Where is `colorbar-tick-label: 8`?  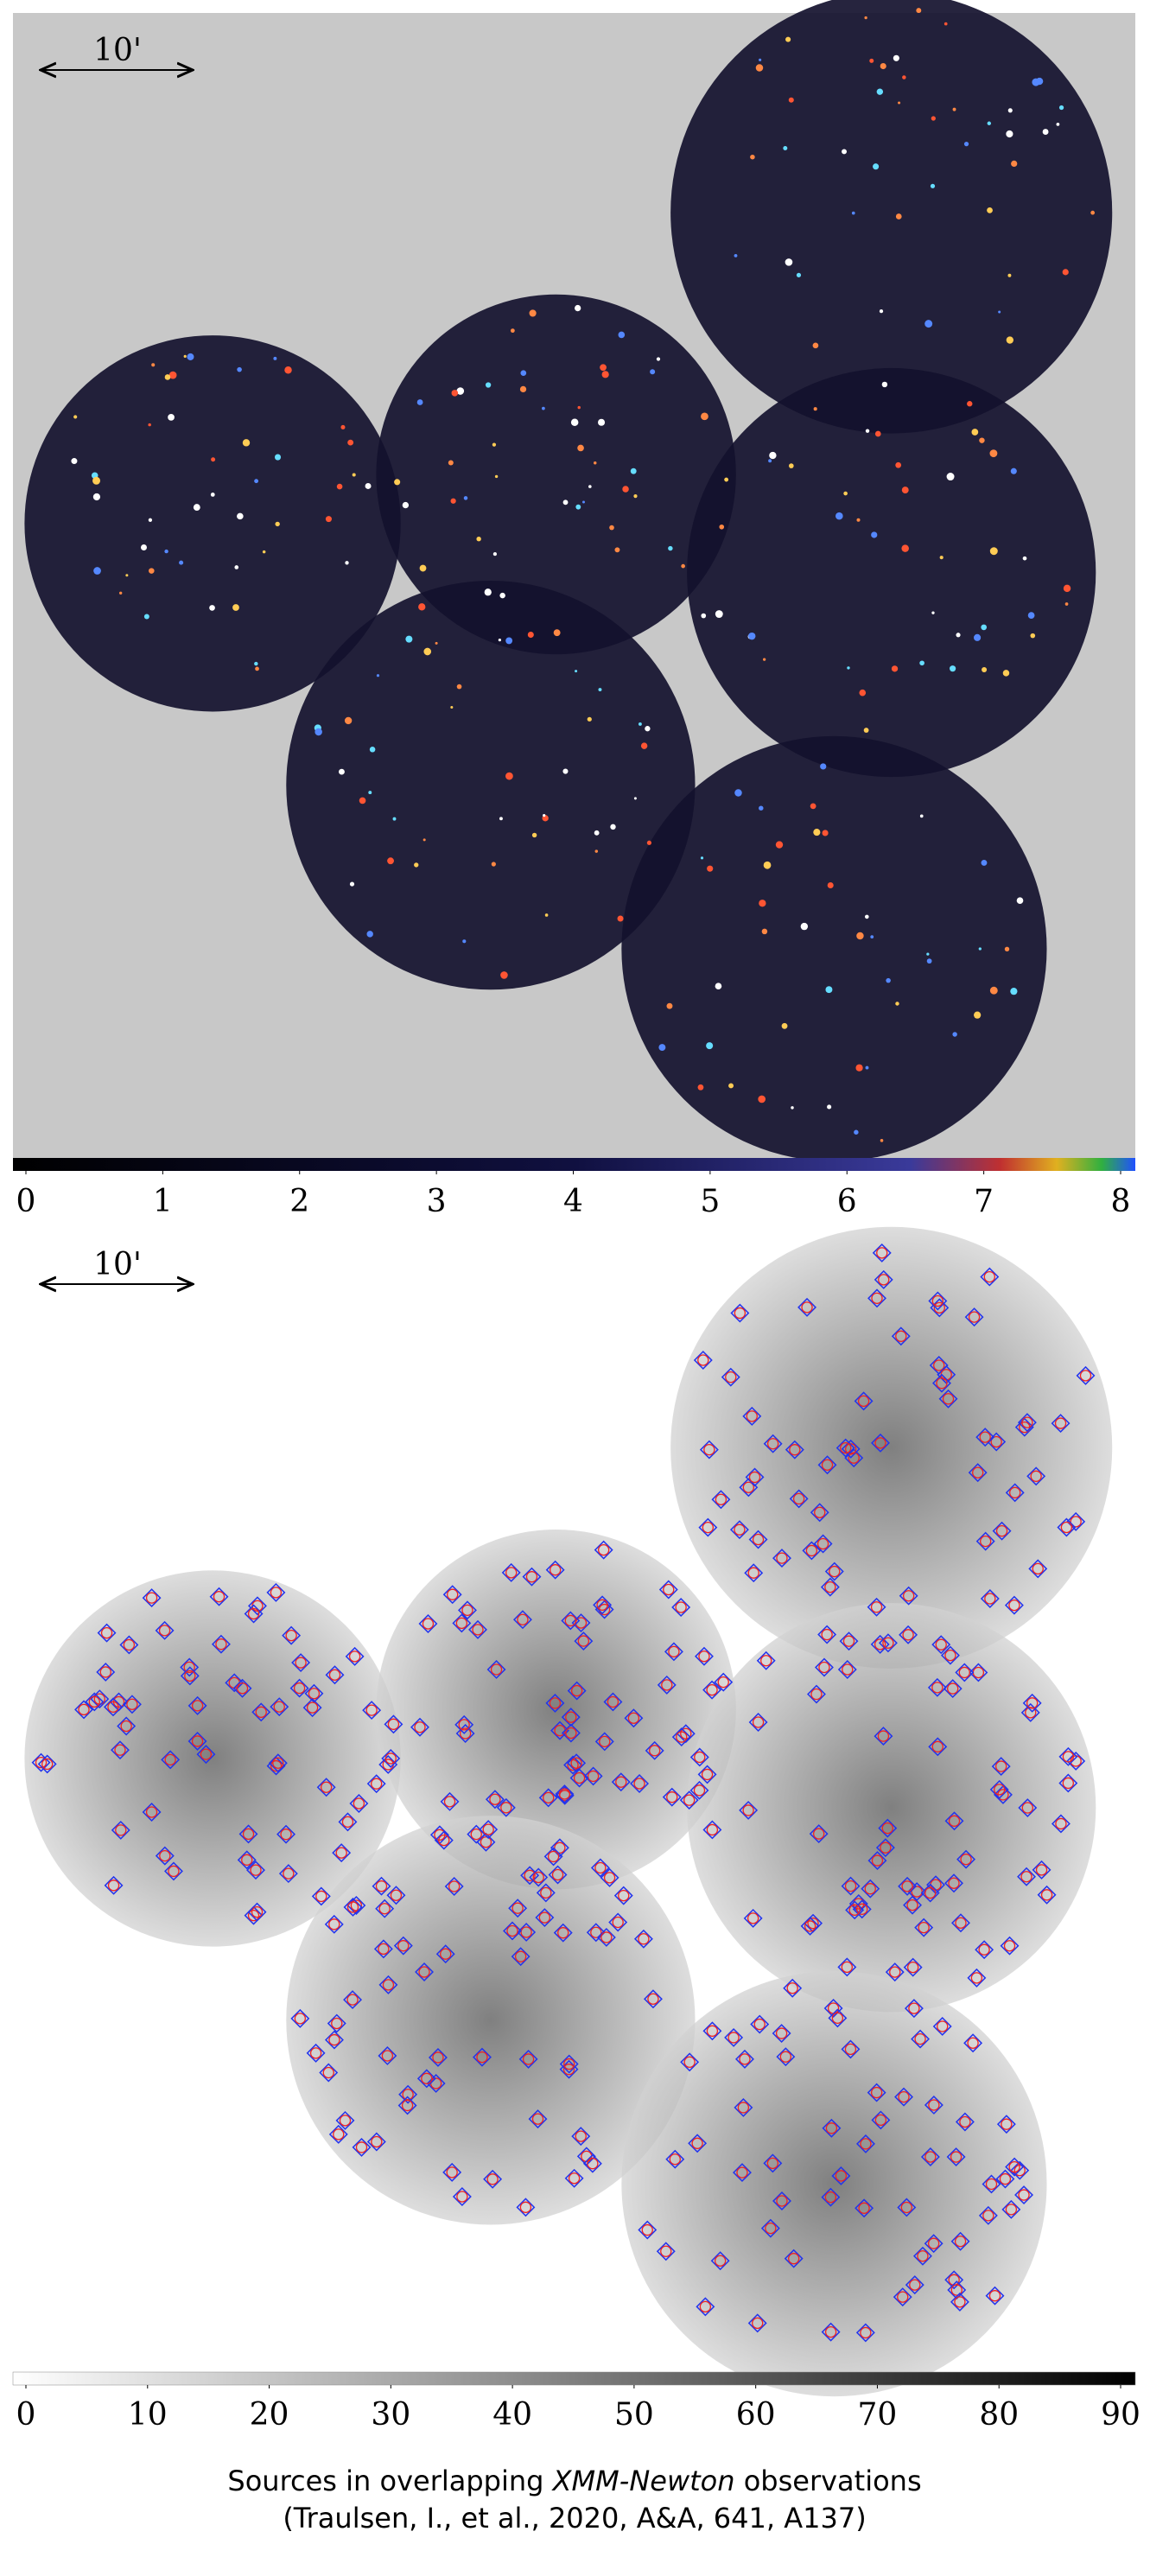 colorbar-tick-label: 8 is located at coordinates (1121, 1201).